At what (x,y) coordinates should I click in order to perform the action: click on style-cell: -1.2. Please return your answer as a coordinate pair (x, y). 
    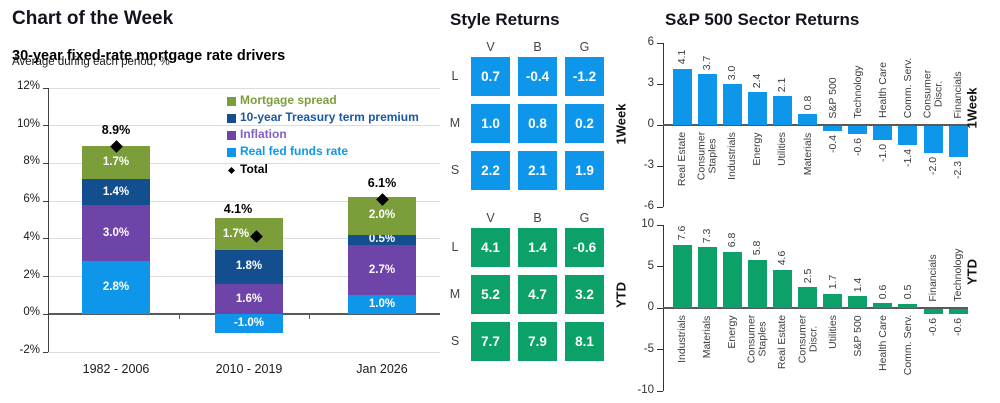
    Looking at the image, I should click on (584, 76).